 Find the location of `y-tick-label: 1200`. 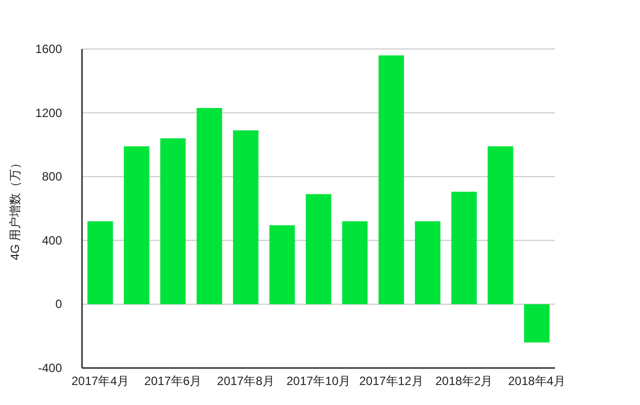

y-tick-label: 1200 is located at coordinates (48, 113).